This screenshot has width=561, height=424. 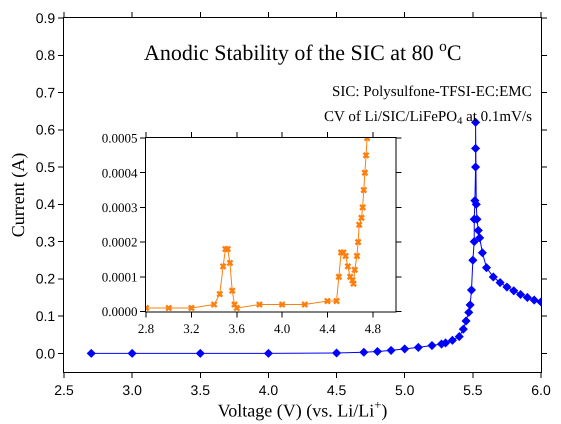 What do you see at coordinates (428, 118) in the screenshot?
I see `annotation: CV of Li/SIC/LiFePO$_{4}$ at 0.1mV/s` at bounding box center [428, 118].